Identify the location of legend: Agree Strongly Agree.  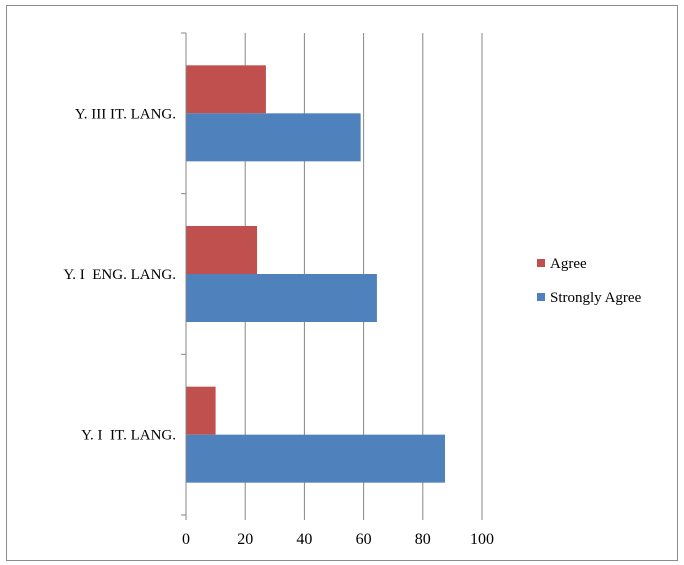
(589, 281).